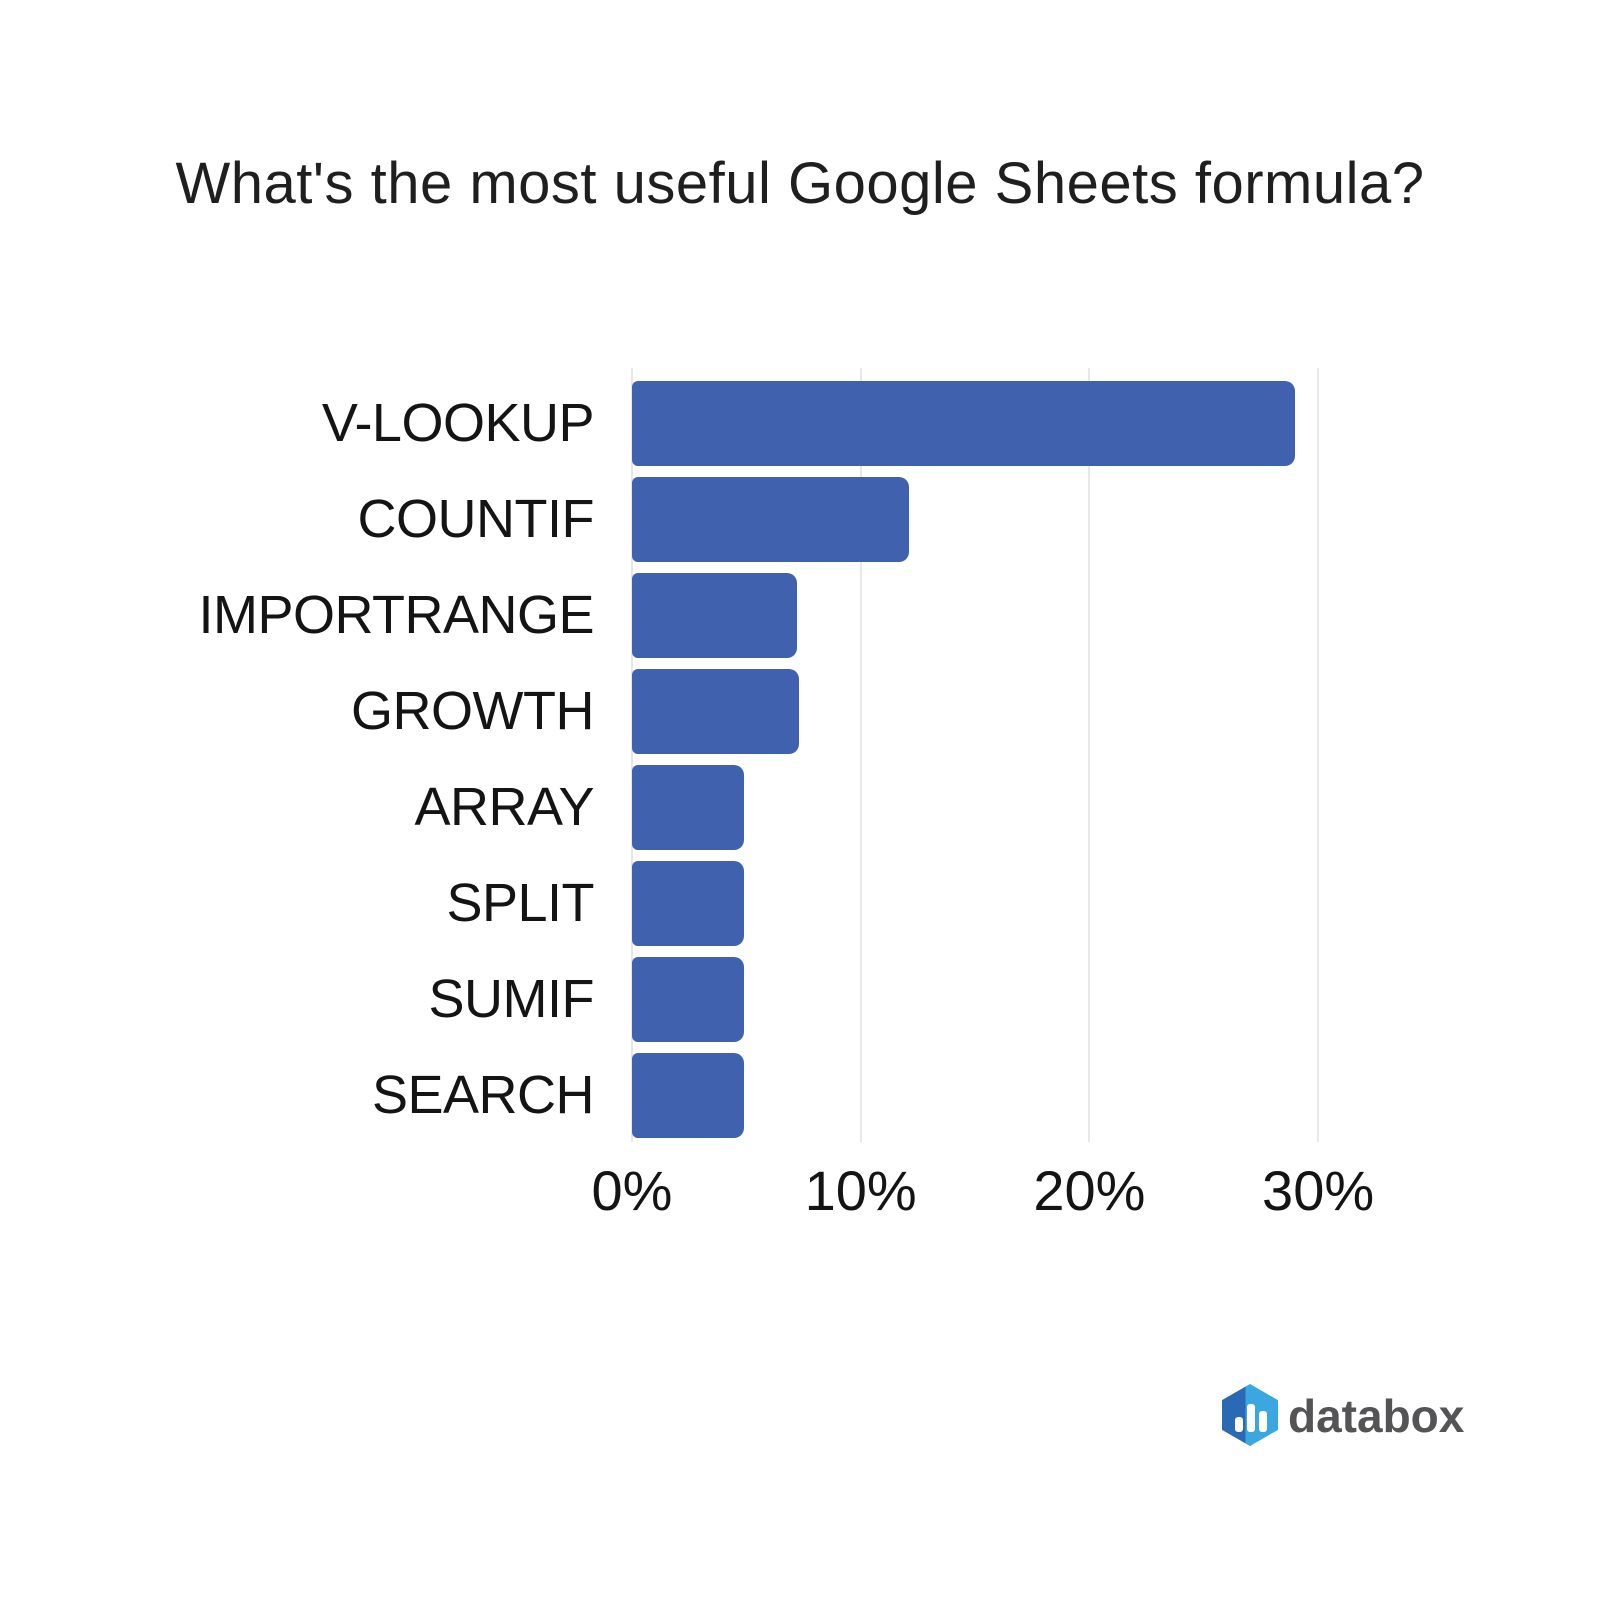 This screenshot has width=1600, height=1600. Describe the element at coordinates (800, 615) in the screenshot. I see `bar-row: IMPORTRANGE` at that location.